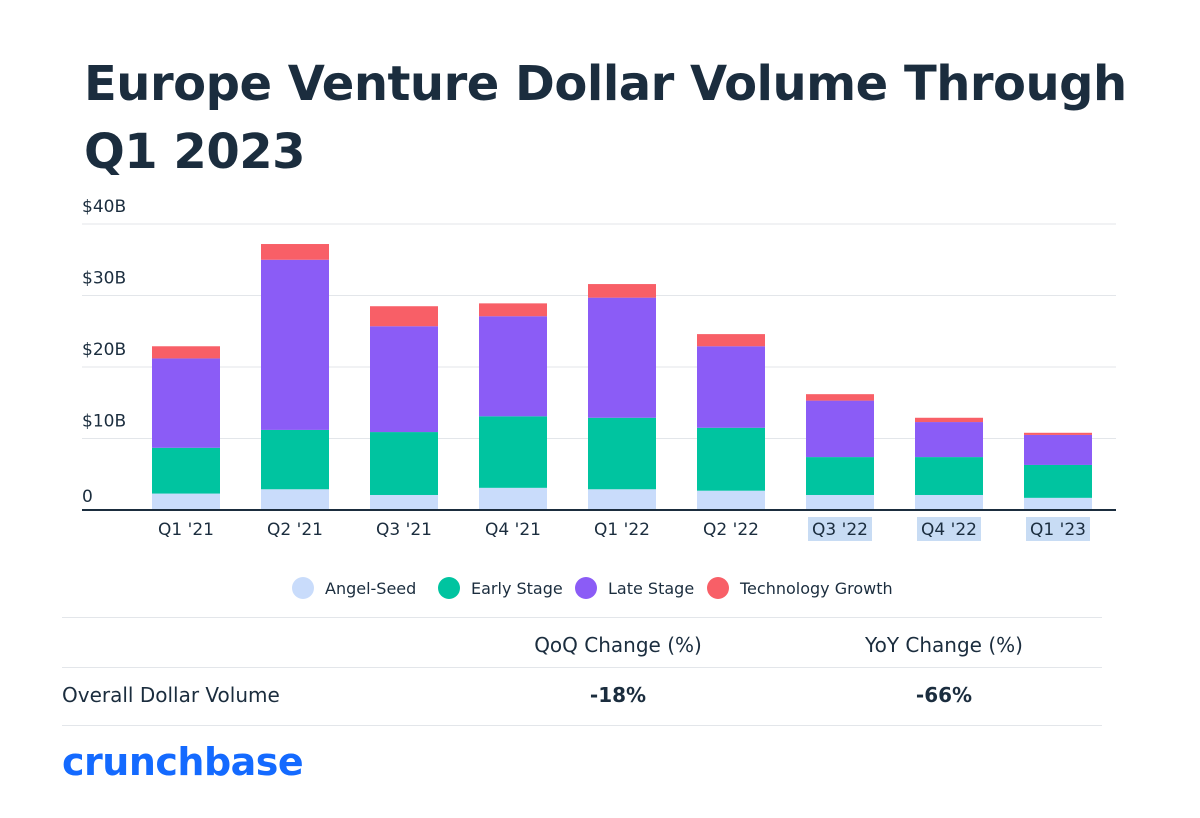 The image size is (1200, 818). Describe the element at coordinates (295, 530) in the screenshot. I see `x-tick-label: Q2 '21` at that location.